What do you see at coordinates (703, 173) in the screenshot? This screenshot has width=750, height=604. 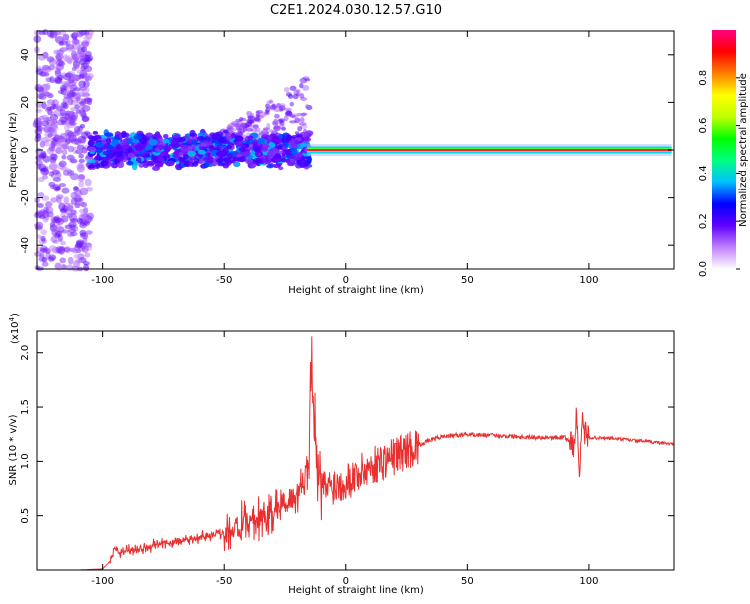 I see `colorbar-tick-label: 0.4` at bounding box center [703, 173].